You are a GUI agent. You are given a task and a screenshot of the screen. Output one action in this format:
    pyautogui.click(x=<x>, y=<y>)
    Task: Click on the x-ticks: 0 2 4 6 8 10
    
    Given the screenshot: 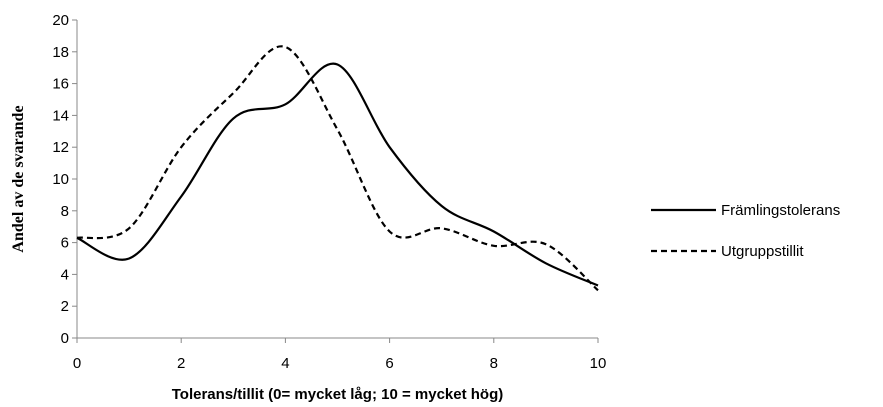 What is the action you would take?
    pyautogui.click(x=340, y=355)
    